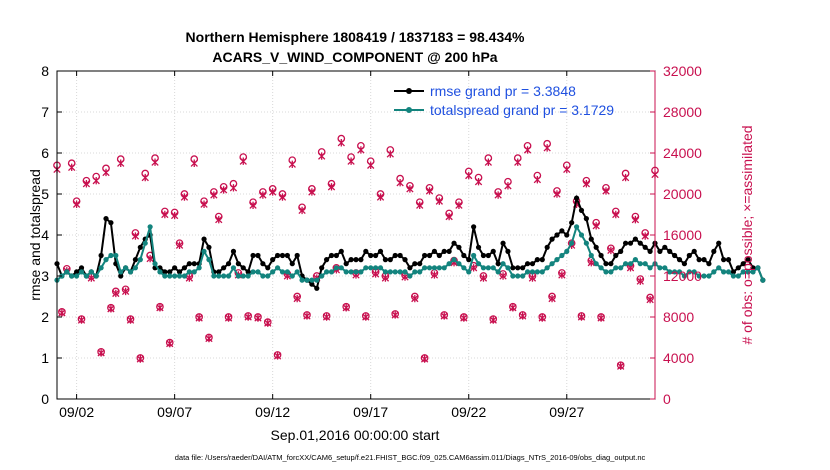 This screenshot has width=830, height=470. What do you see at coordinates (45, 358) in the screenshot?
I see `y-left-tick-label-1: 1` at bounding box center [45, 358].